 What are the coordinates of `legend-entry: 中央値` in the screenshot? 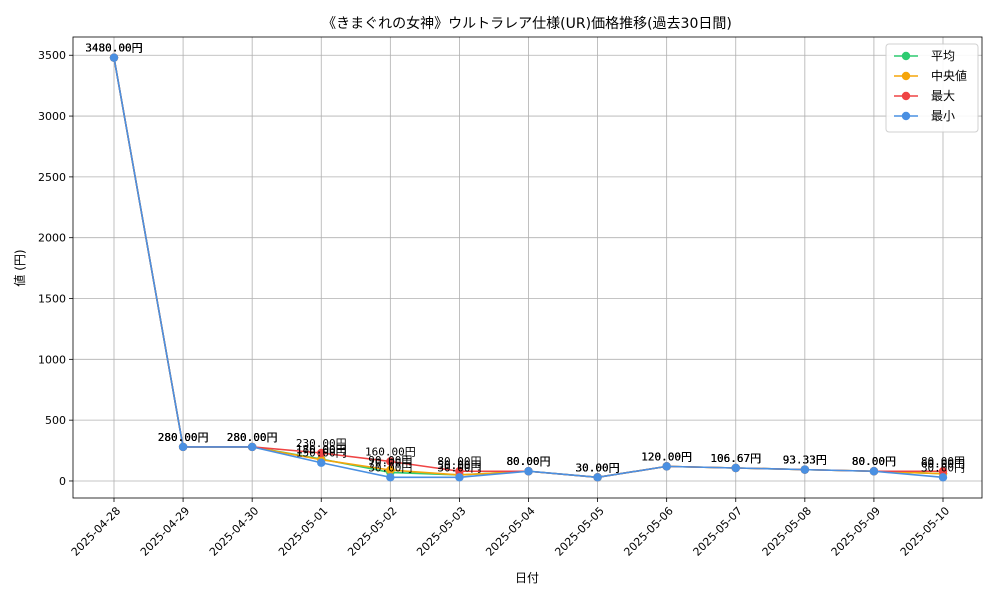 It's located at (949, 75).